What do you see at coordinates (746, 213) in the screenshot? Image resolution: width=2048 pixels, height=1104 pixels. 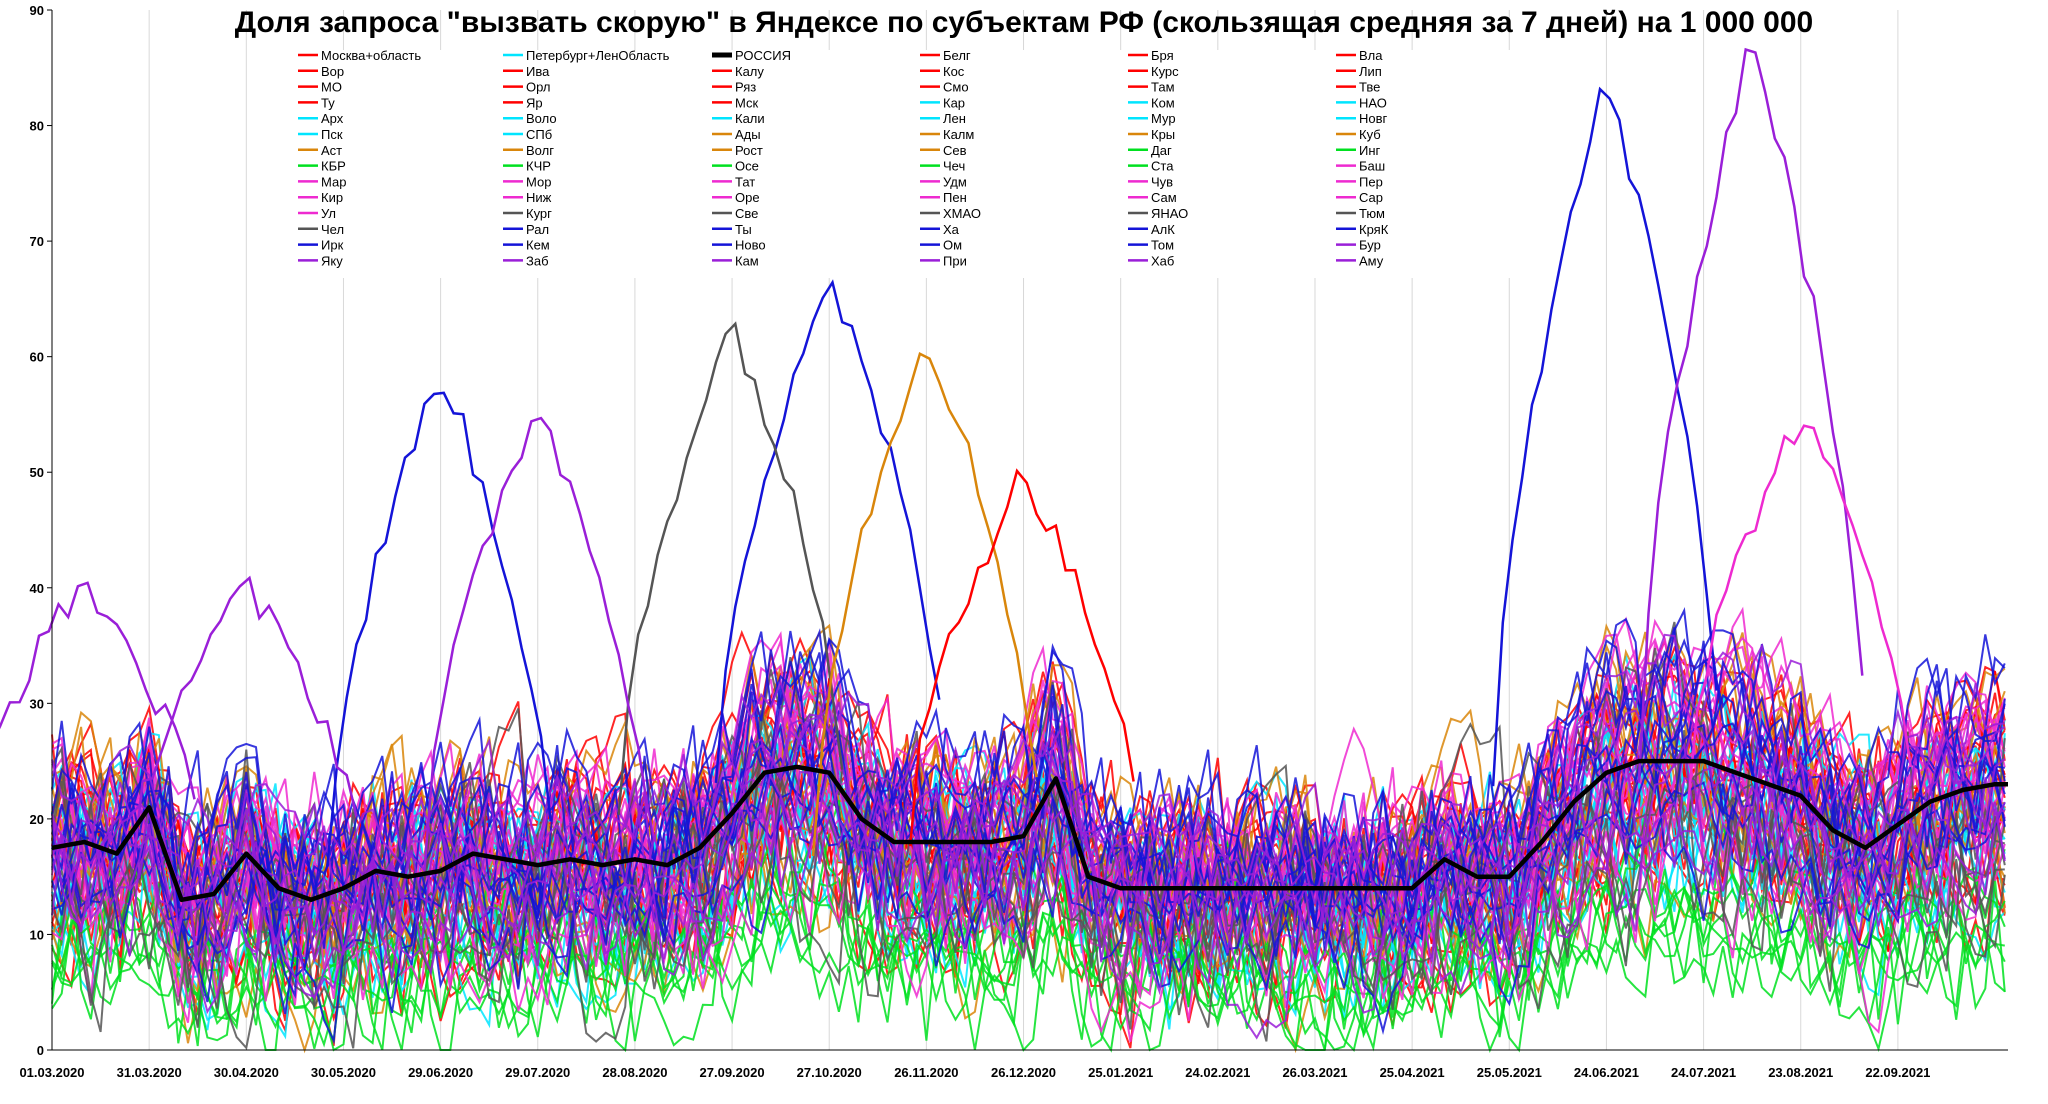 I see `legend-label: Све` at bounding box center [746, 213].